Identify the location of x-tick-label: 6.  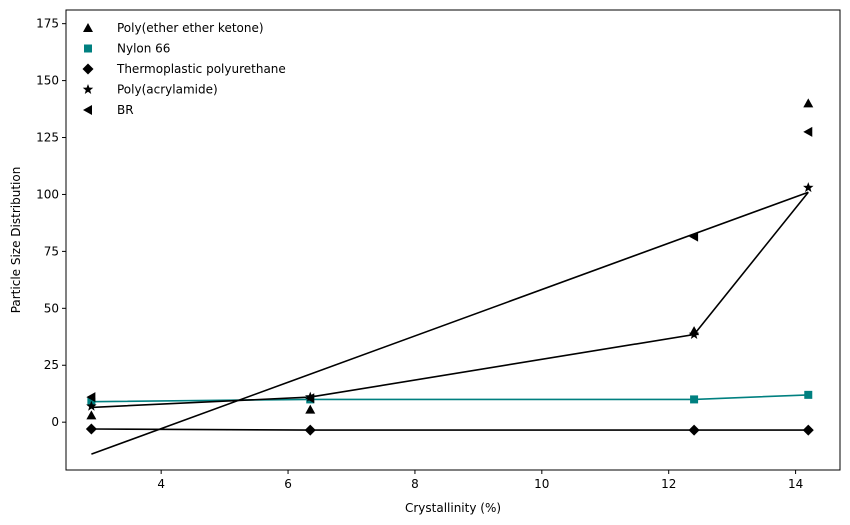
(288, 484).